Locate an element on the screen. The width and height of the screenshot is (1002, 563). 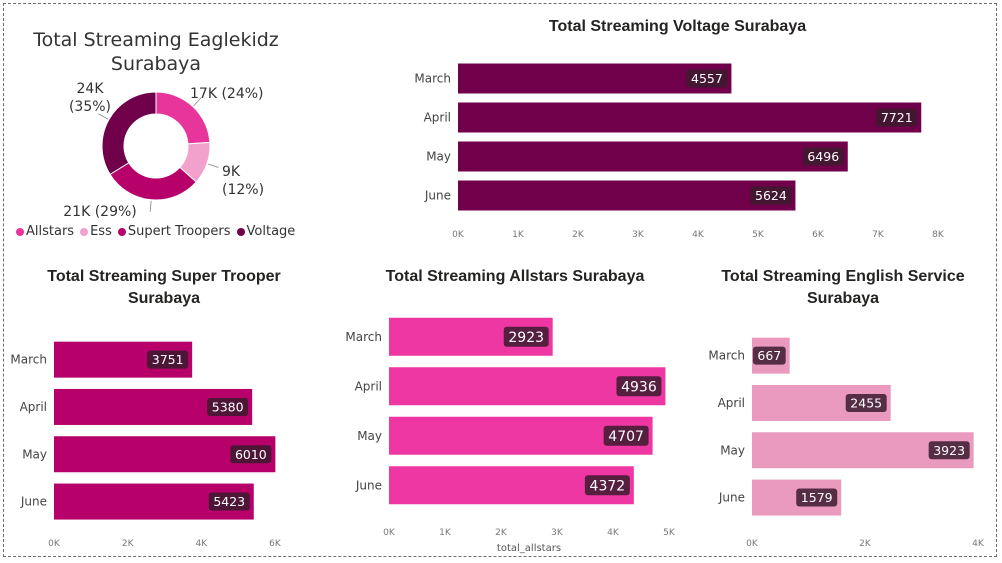
allstars-data-label-april: 4936 is located at coordinates (639, 387).